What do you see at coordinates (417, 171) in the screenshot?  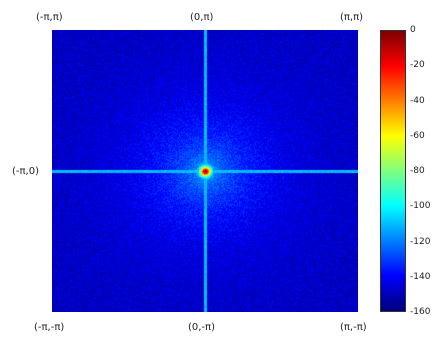 I see `colorbar-tick-label: -80` at bounding box center [417, 171].